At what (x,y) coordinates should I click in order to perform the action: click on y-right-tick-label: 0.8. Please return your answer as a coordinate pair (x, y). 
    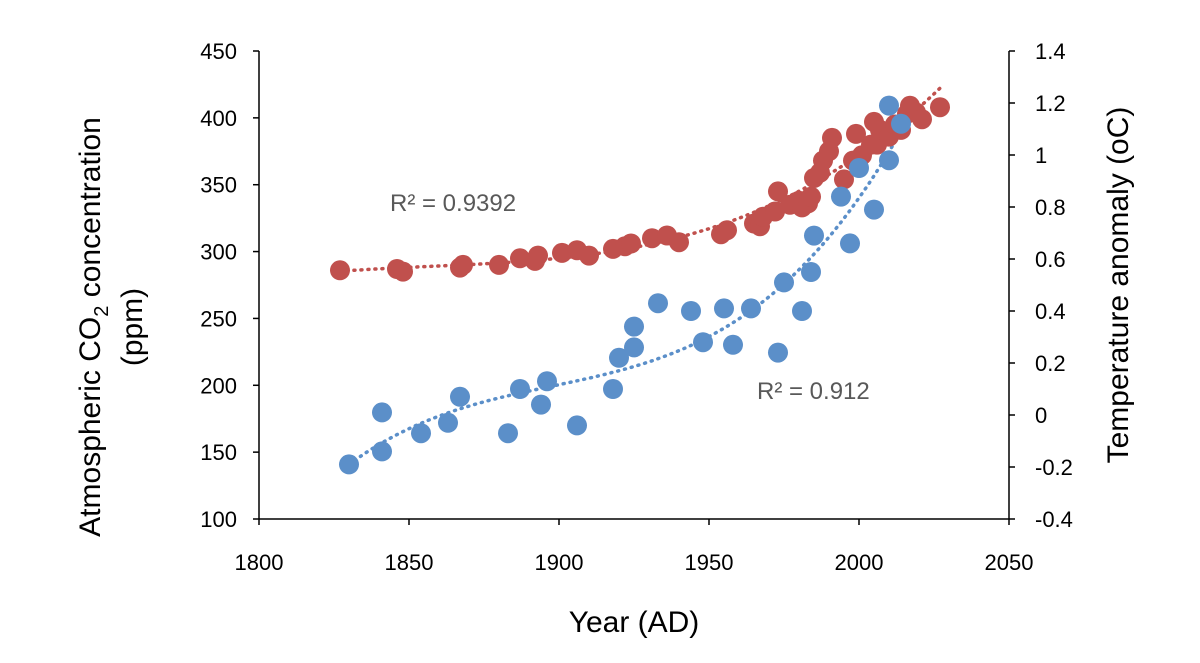
    Looking at the image, I should click on (1050, 207).